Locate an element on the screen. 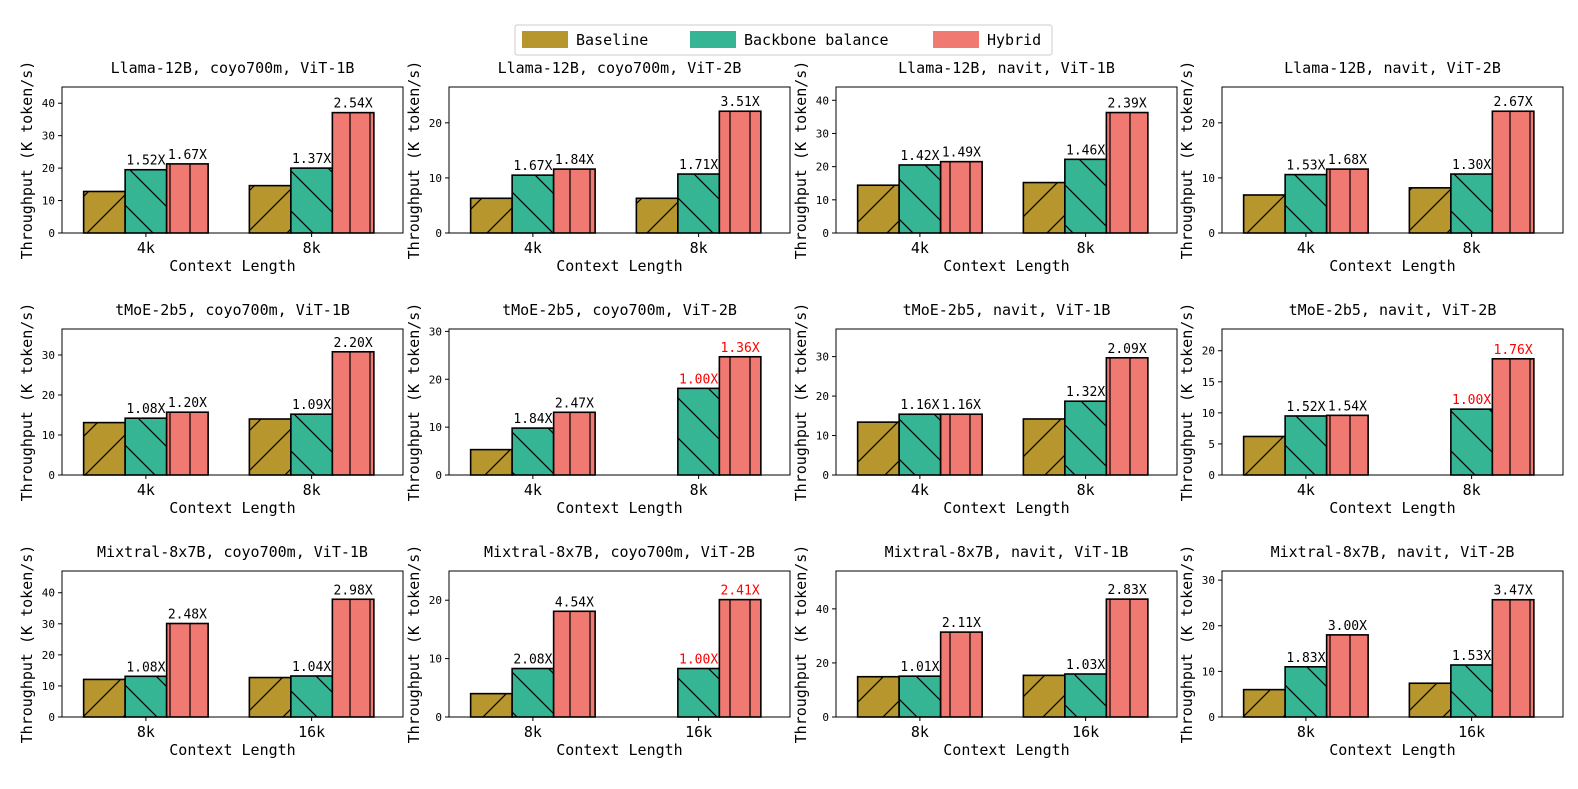 This screenshot has height=789, width=1578. chart-title: Mixtral-8x7B, coyo700m, ViT-1B is located at coordinates (232, 552).